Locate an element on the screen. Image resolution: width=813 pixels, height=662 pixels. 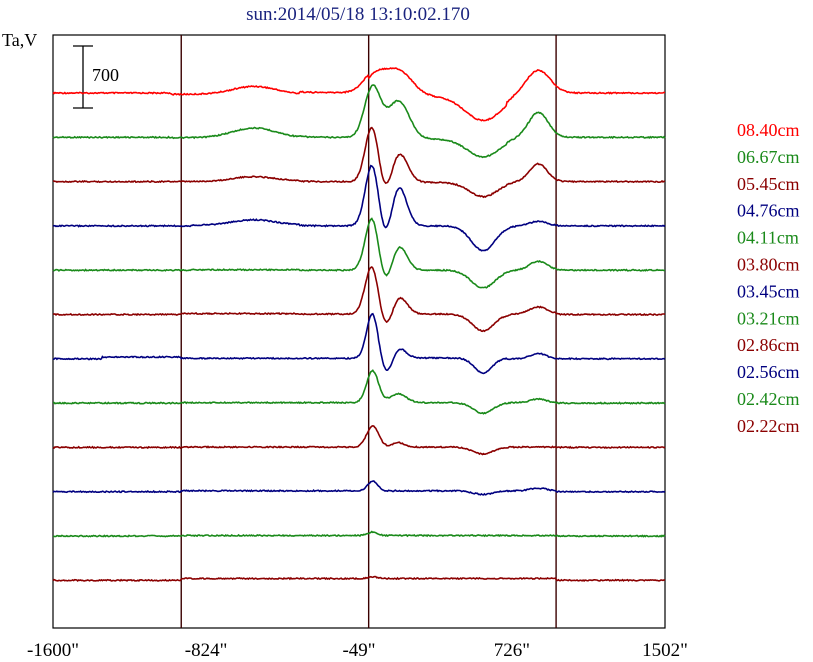
trace-03.45cm is located at coordinates (359, 343).